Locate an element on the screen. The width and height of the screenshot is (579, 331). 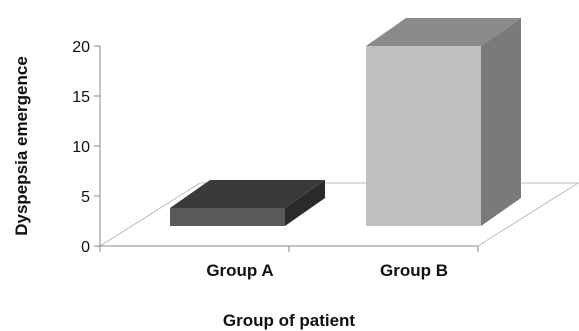
bar-group-a is located at coordinates (247, 203).